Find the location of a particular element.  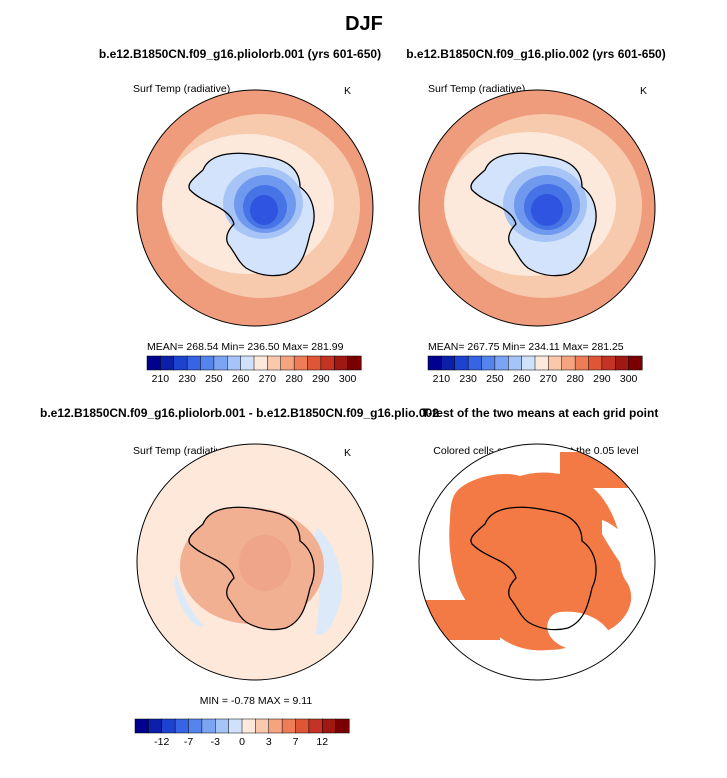

panel-2-colorbar: 210 230 250 260 270 280 290 300 is located at coordinates (535, 370).